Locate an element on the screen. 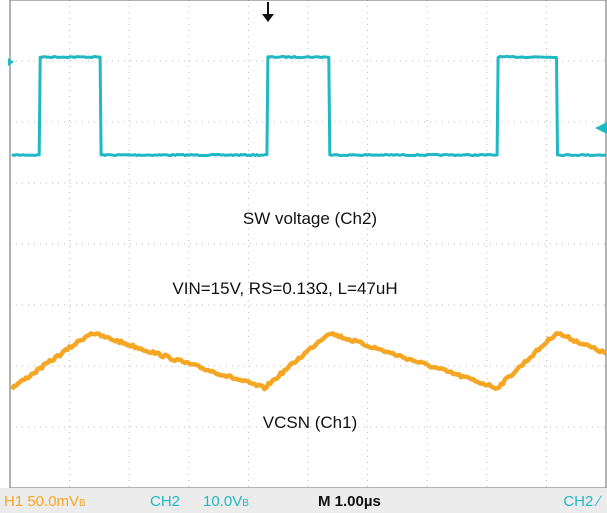 The image size is (607, 513). ch2-bandwidth-suffix: B is located at coordinates (245, 503).